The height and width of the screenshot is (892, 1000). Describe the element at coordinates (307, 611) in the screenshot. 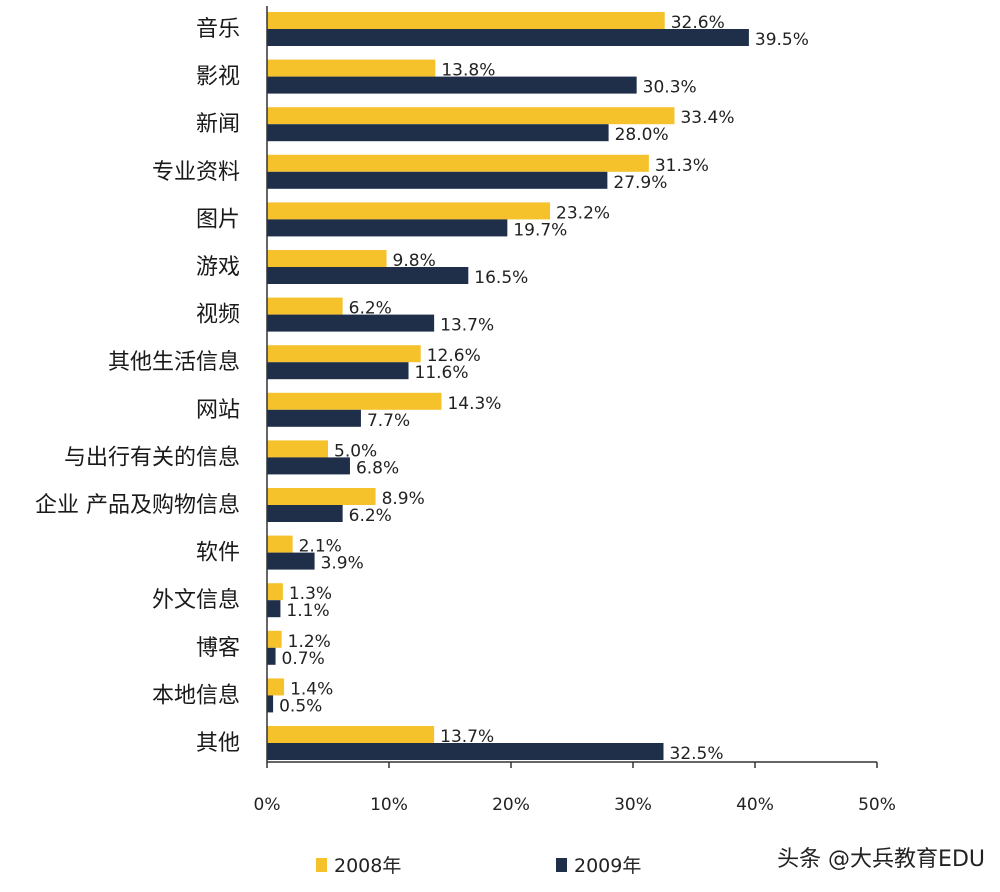

I see `data-label: 1.1%` at that location.